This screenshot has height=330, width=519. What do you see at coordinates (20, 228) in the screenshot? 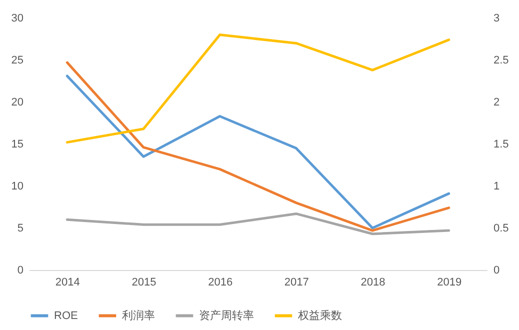
I see `y-tick-label: 5` at bounding box center [20, 228].